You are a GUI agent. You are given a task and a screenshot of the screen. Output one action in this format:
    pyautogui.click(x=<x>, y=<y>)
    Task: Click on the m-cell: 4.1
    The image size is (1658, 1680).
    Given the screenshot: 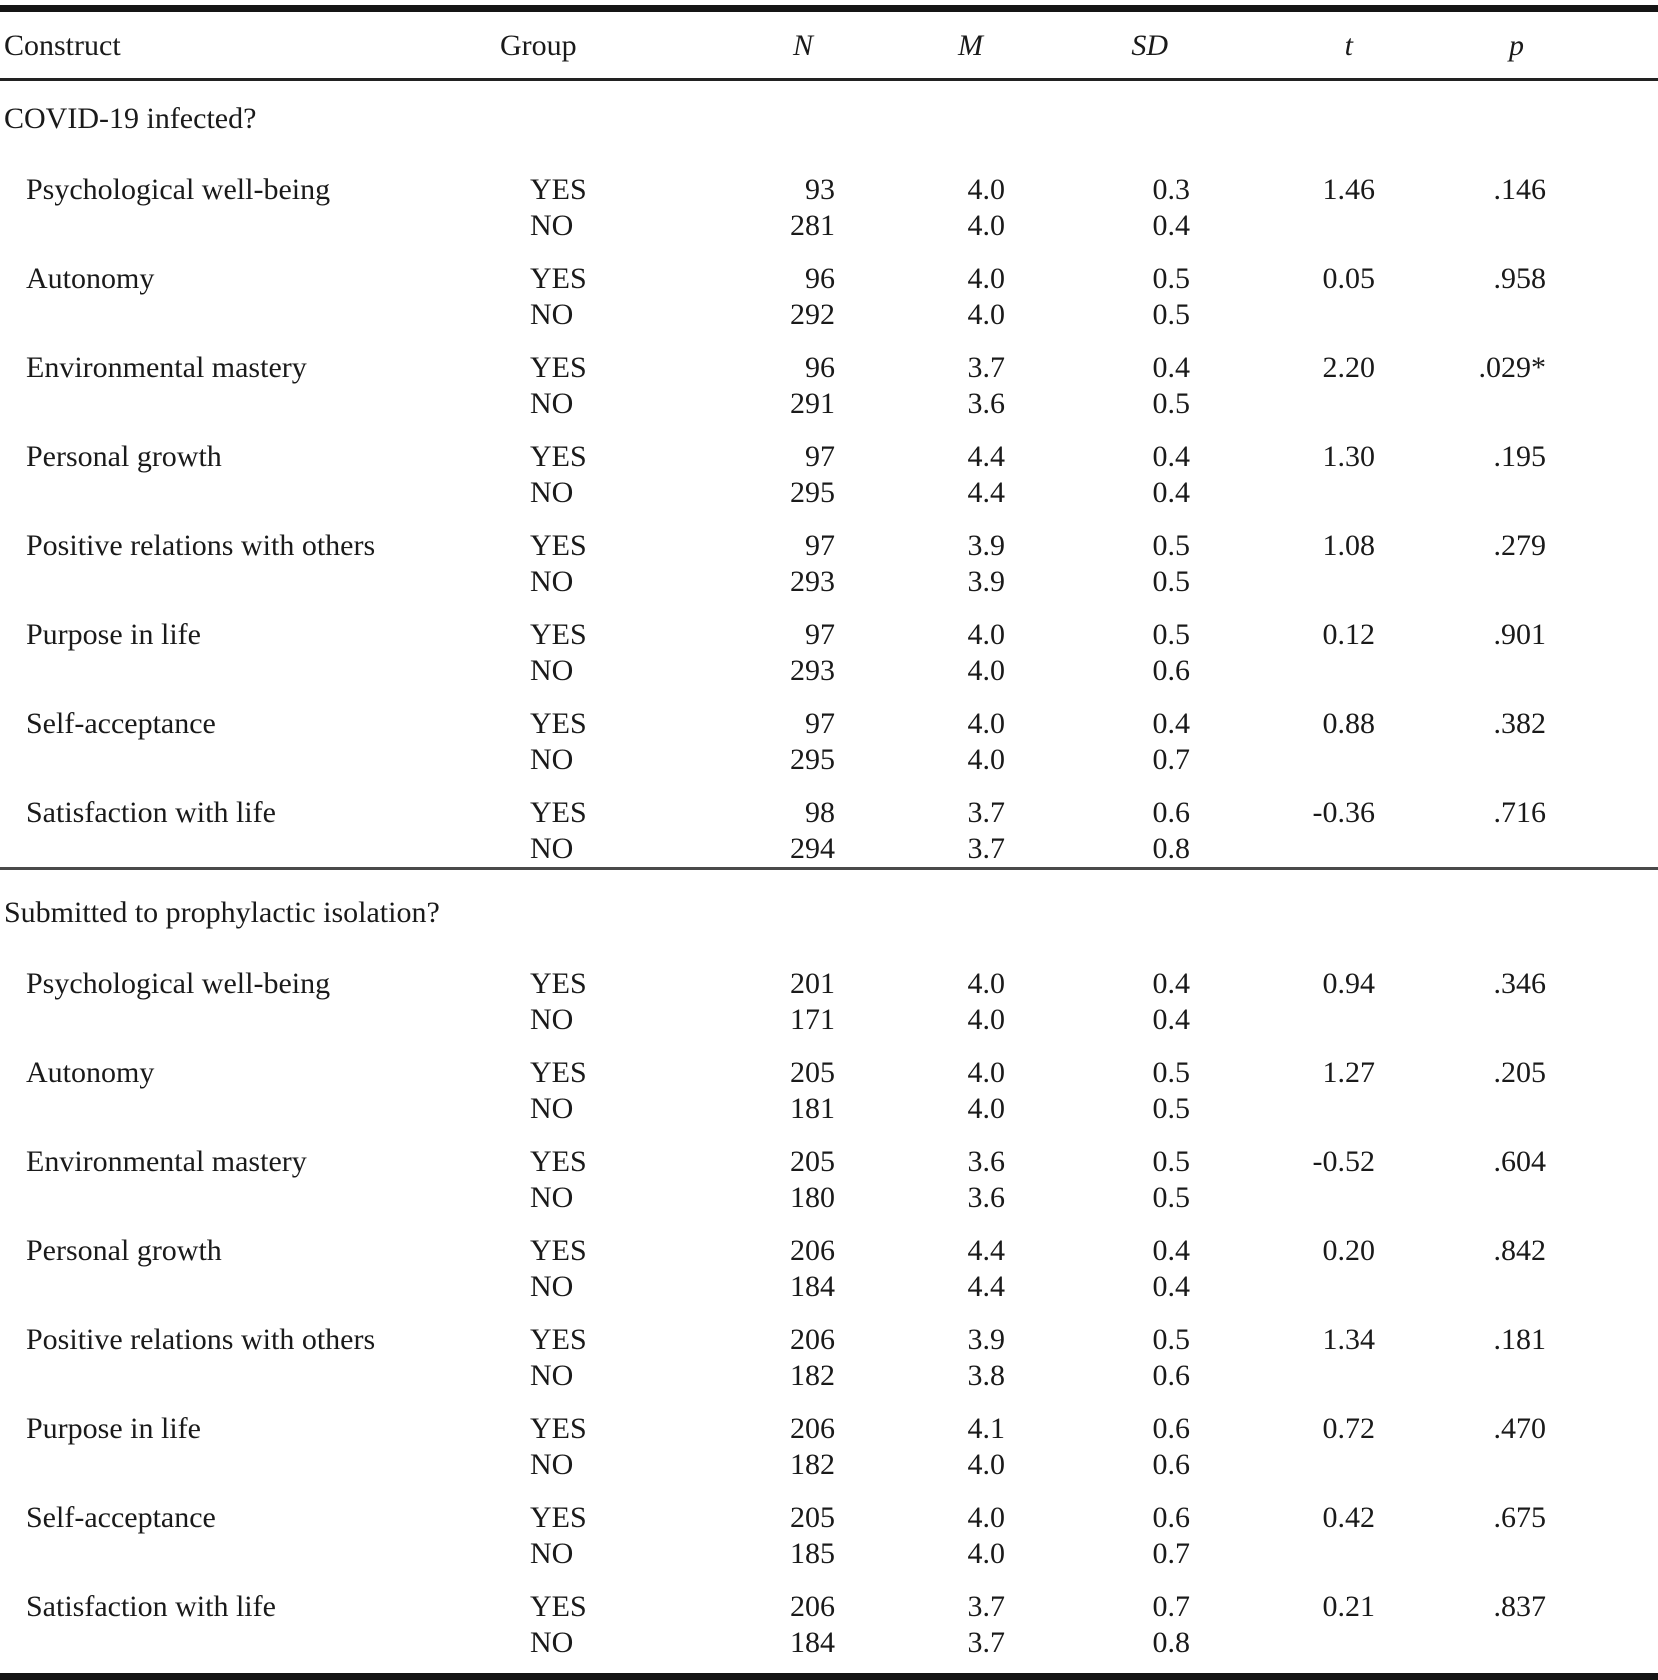 What is the action you would take?
    pyautogui.click(x=986, y=1428)
    